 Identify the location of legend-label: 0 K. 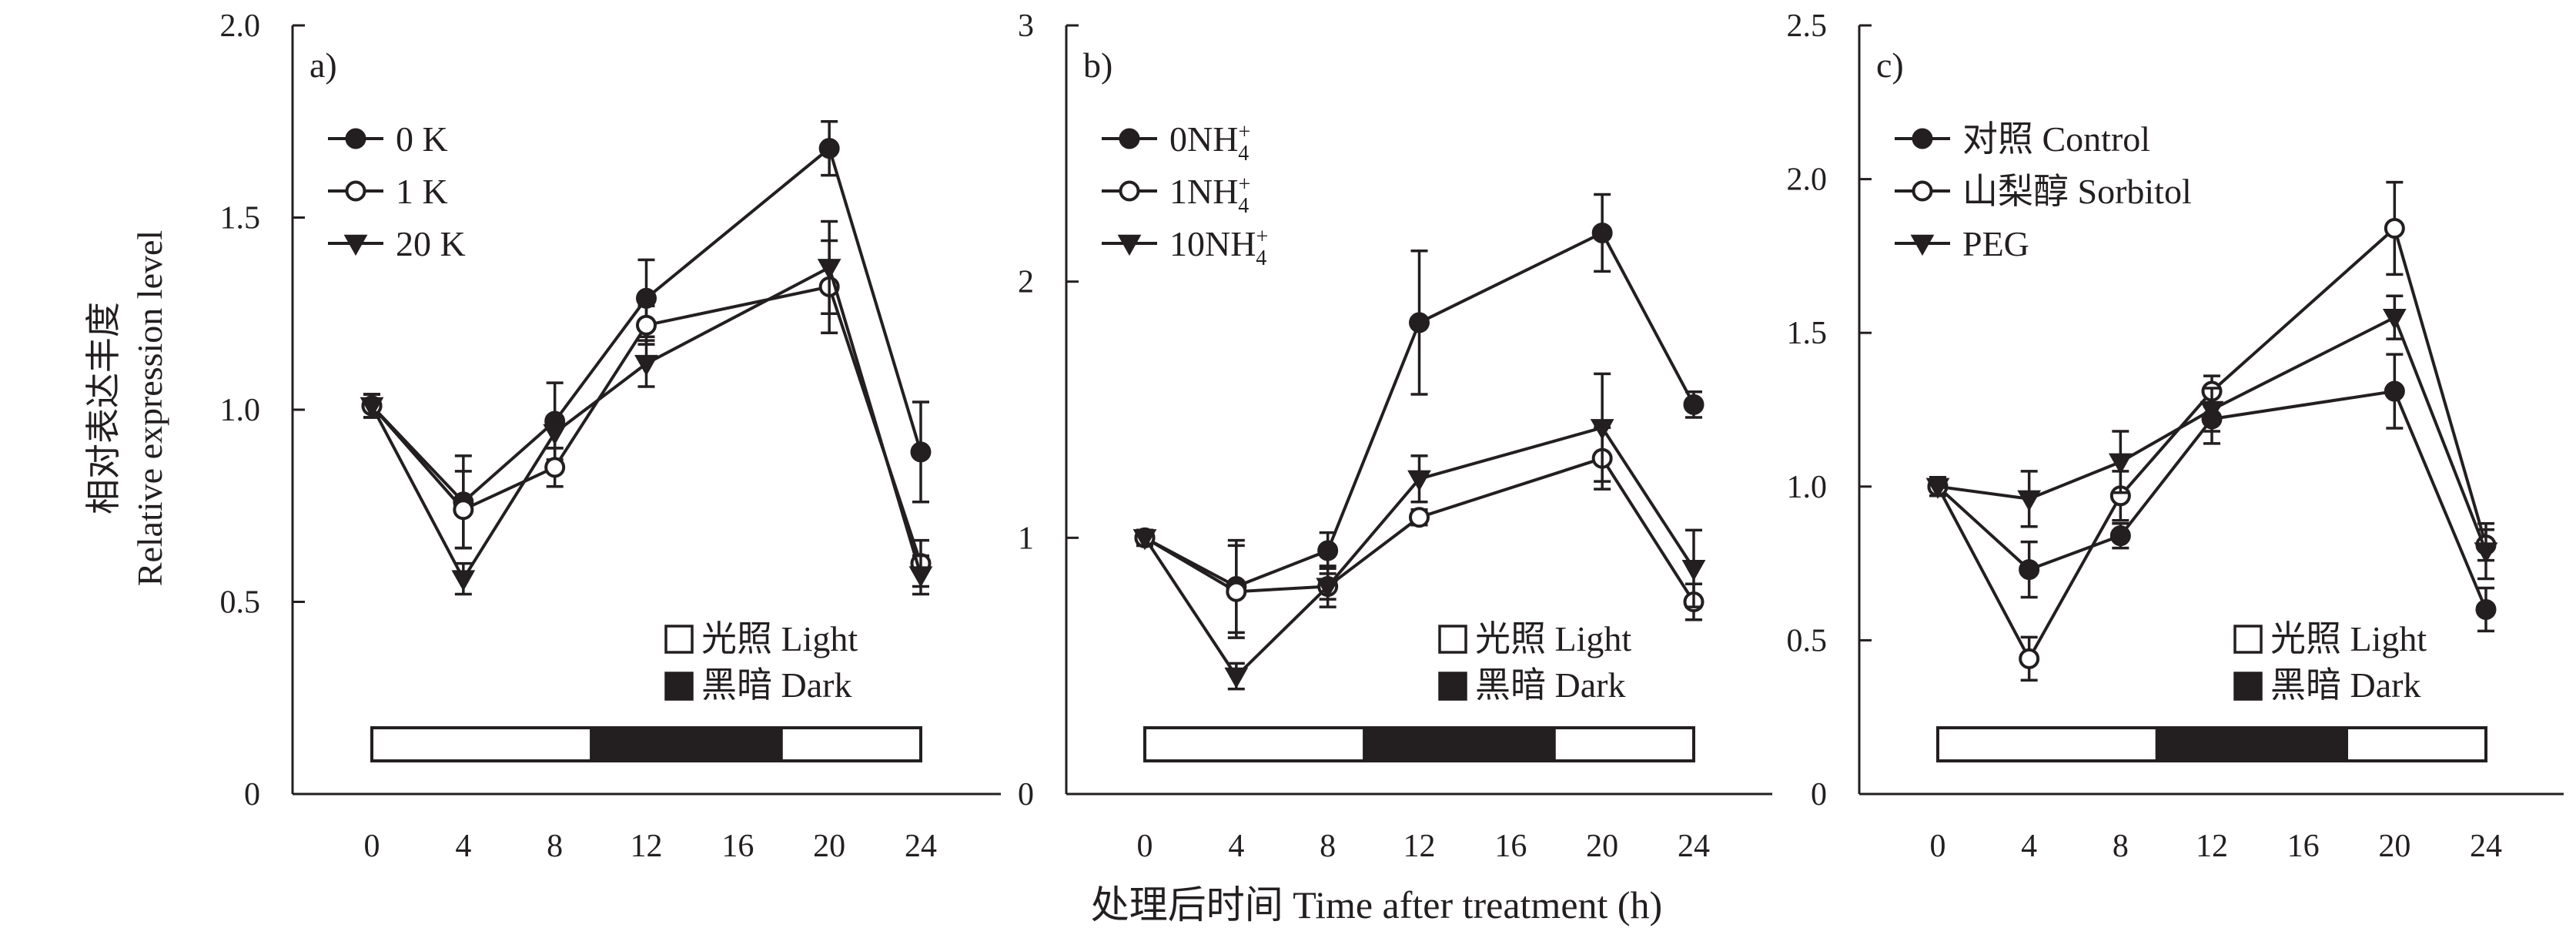
(422, 139).